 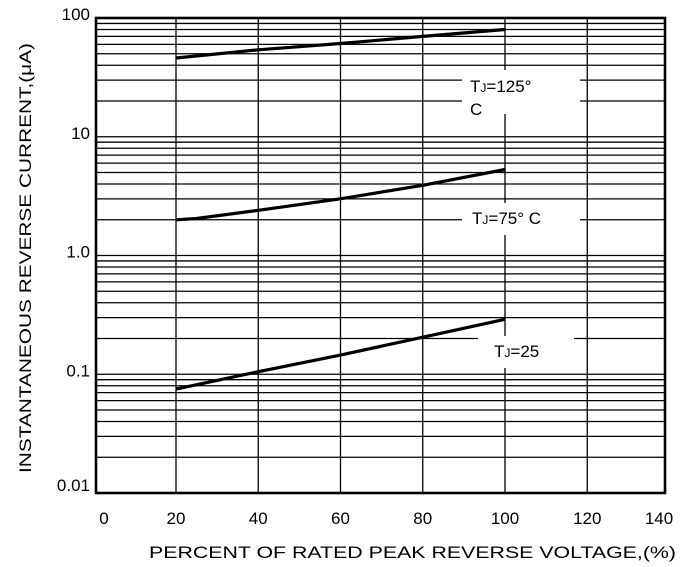 I want to click on x-tick-label: 120, so click(x=587, y=518).